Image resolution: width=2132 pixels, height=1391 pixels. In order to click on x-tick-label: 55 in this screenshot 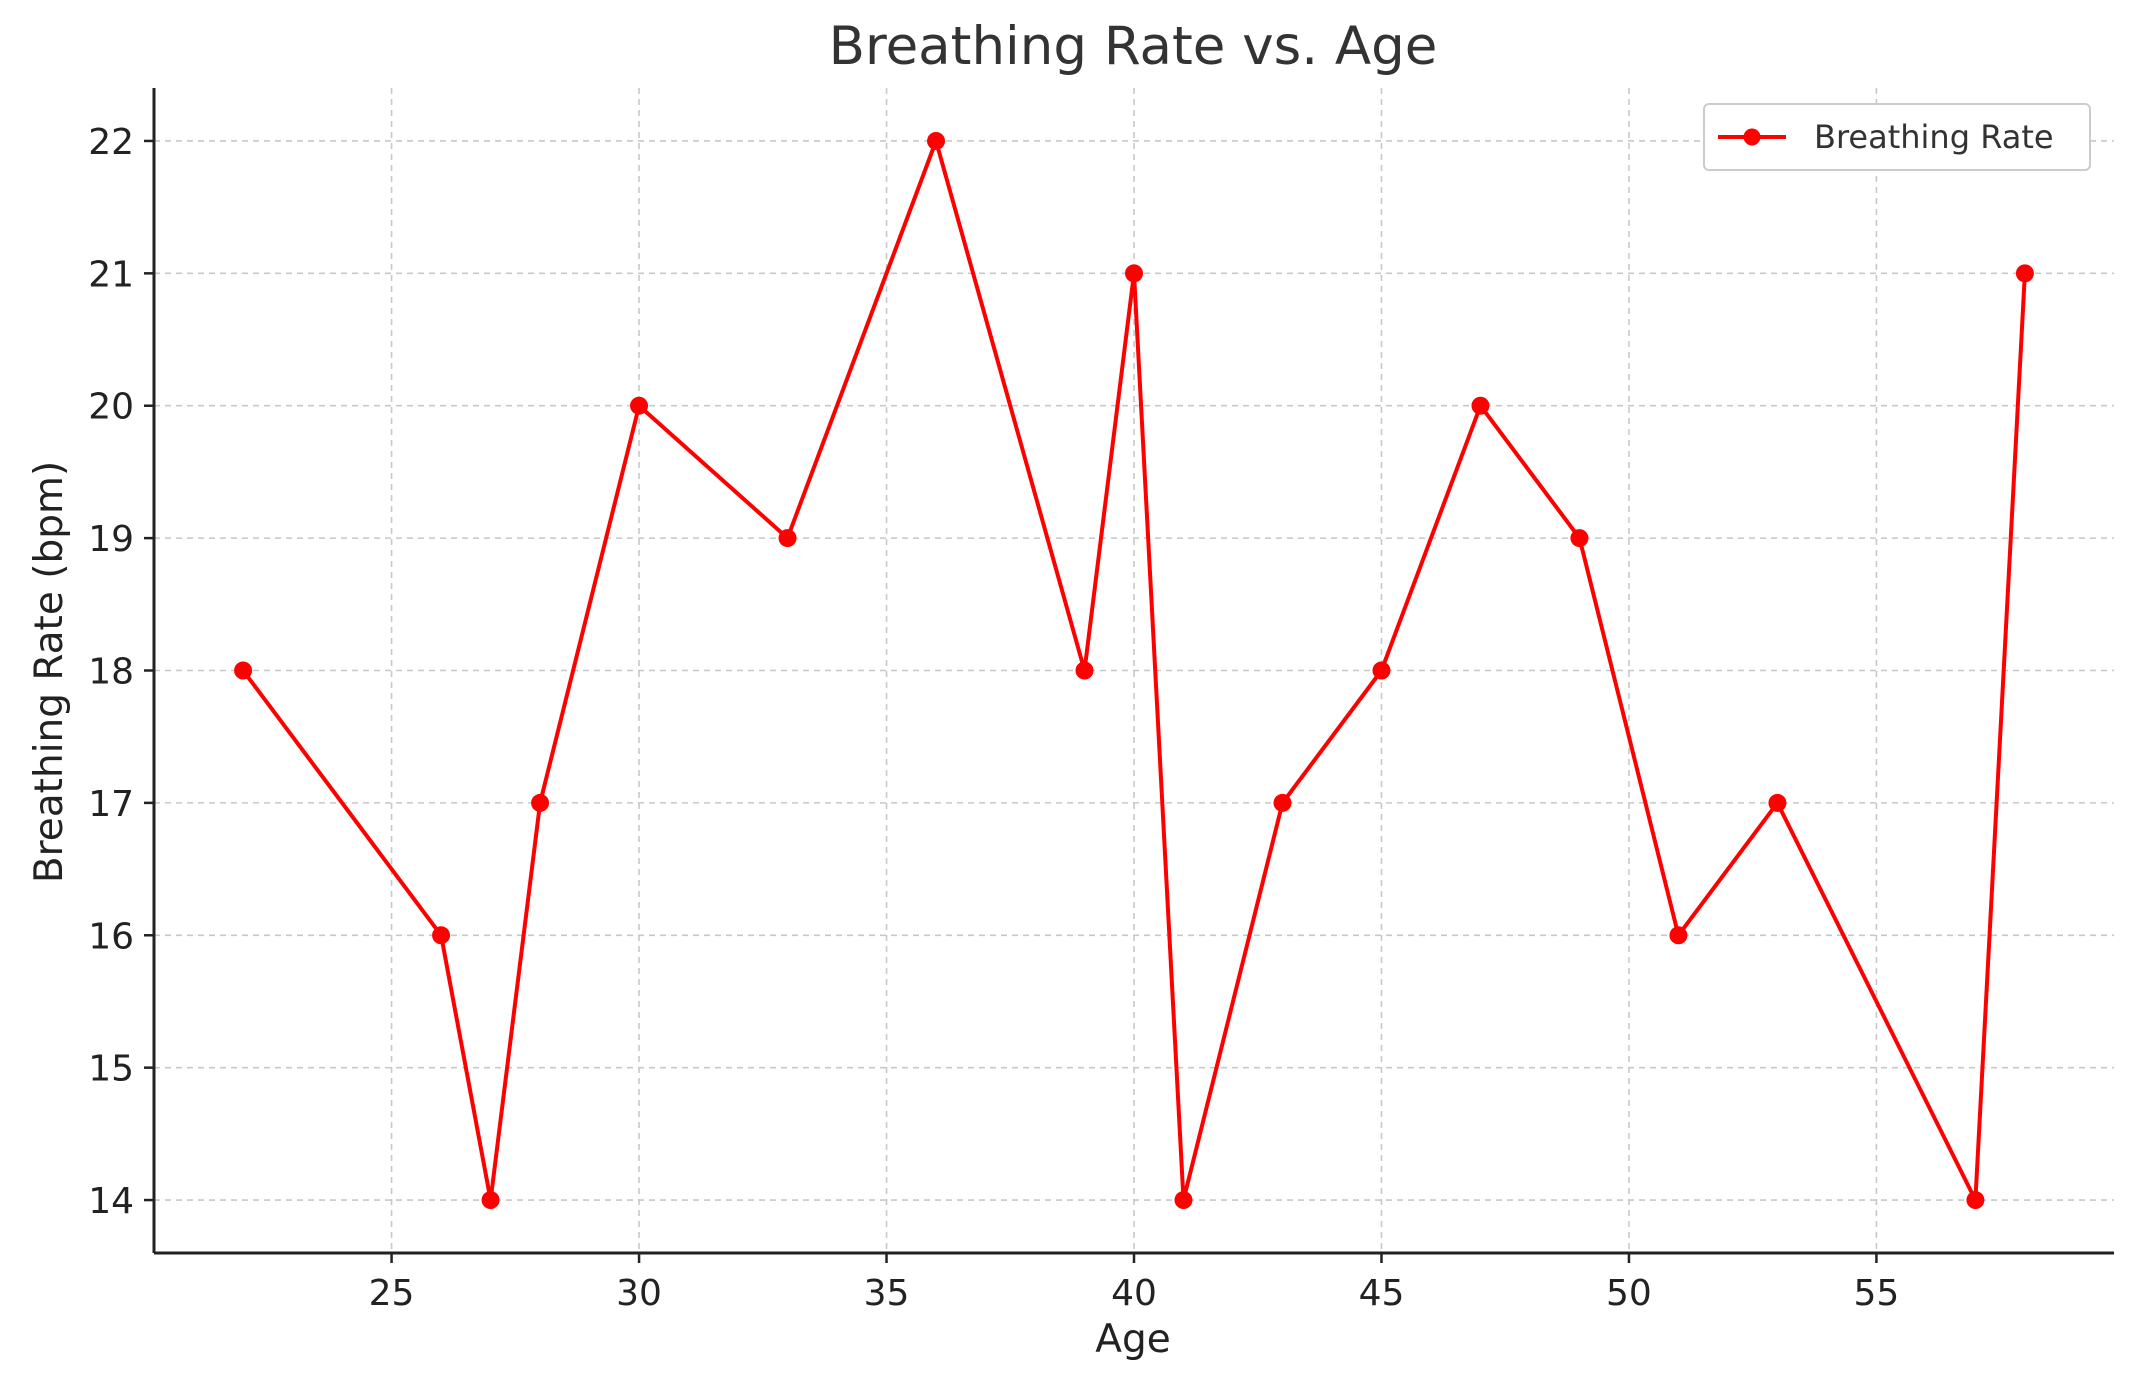, I will do `click(1877, 1293)`.